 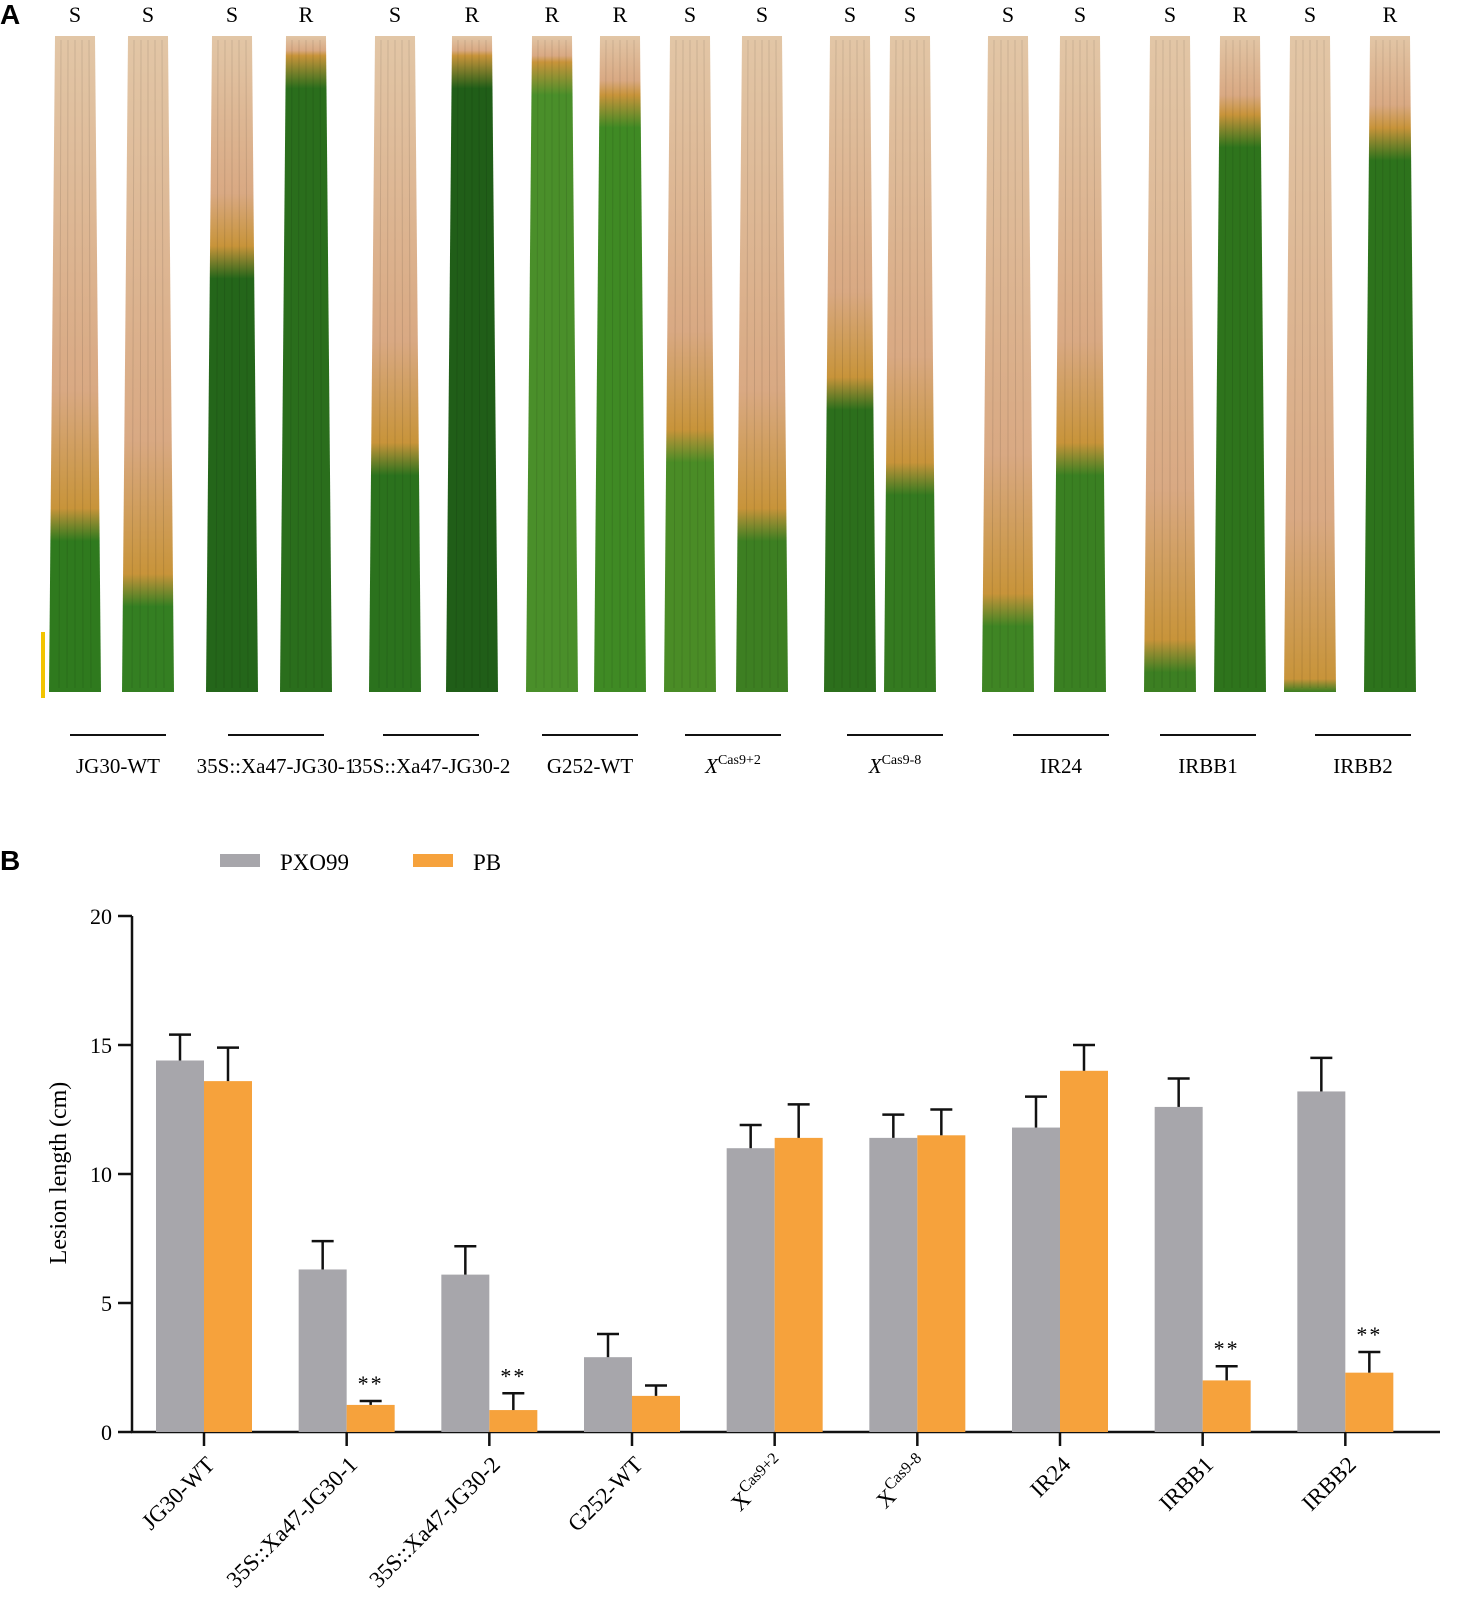 What do you see at coordinates (101, 916) in the screenshot?
I see `y-tick-label: 20` at bounding box center [101, 916].